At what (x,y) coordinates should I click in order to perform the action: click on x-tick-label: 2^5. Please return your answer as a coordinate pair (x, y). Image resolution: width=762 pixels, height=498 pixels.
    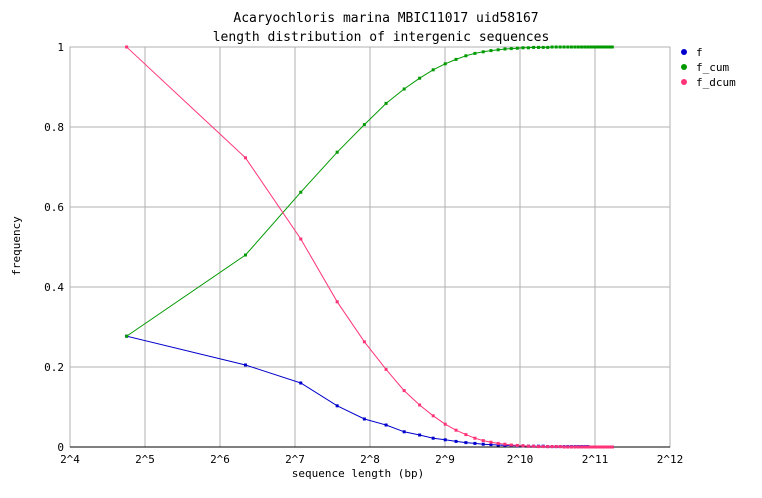
    Looking at the image, I should click on (145, 459).